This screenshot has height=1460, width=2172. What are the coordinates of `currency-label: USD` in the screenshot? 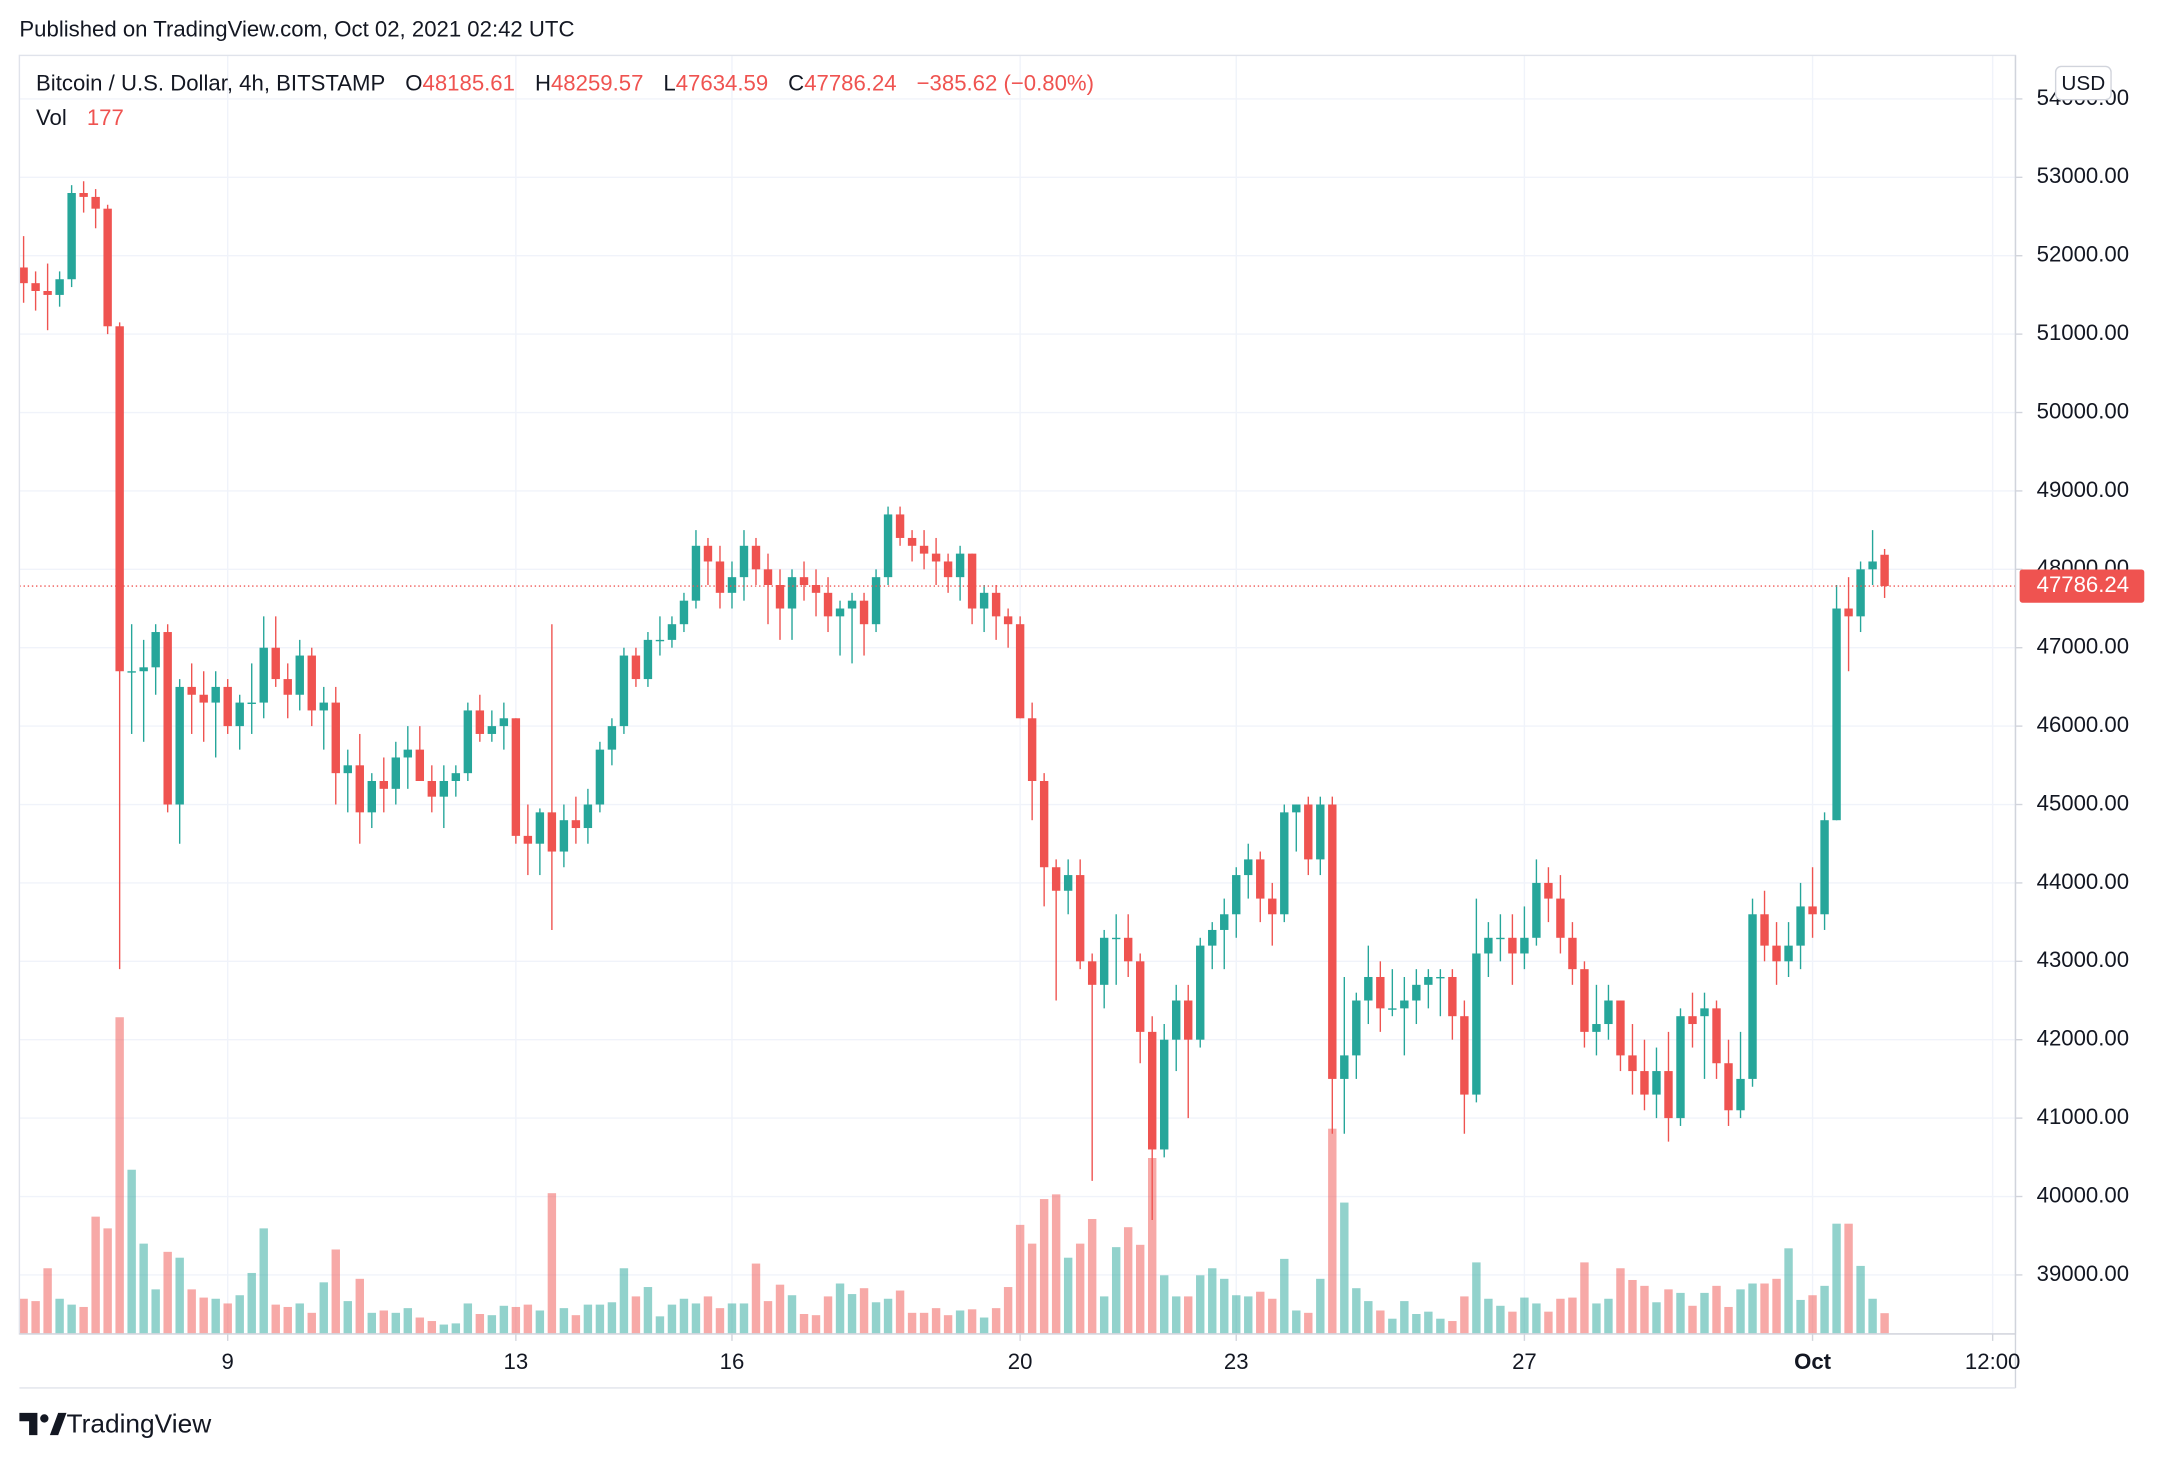 It's located at (2083, 83).